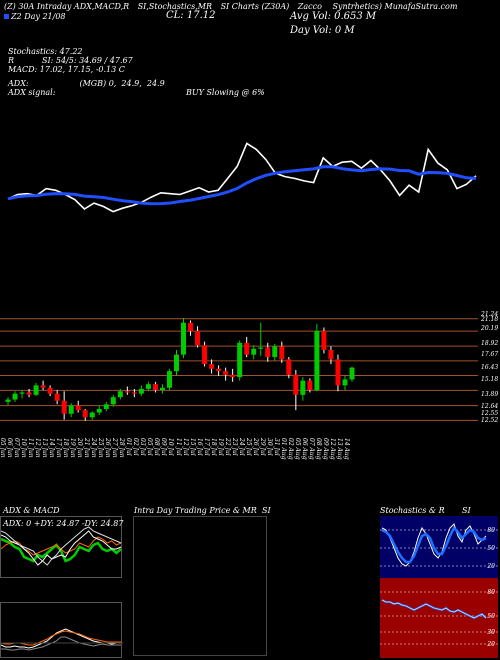 This screenshot has height=660, width=500. Describe the element at coordinates (297, 449) in the screenshot. I see `date-tick-label: 05 Aug` at that location.